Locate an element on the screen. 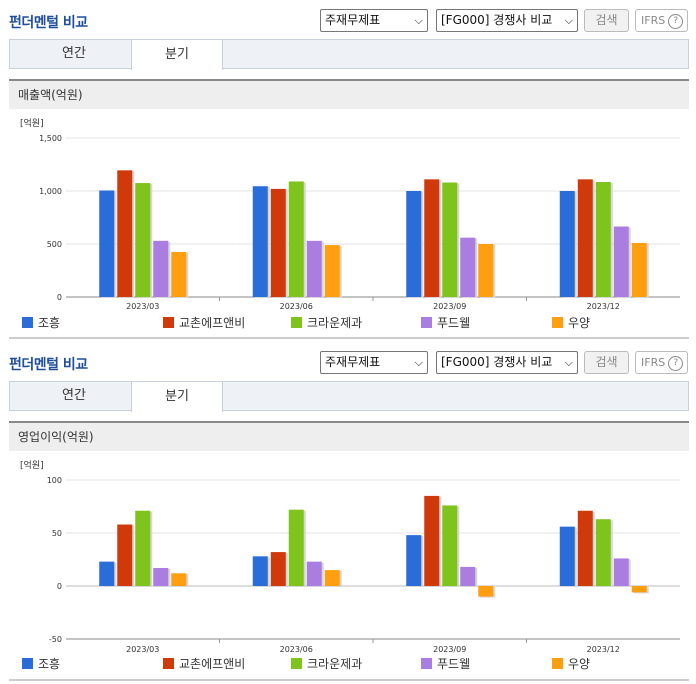  y-tick-label: 100 is located at coordinates (54, 480).